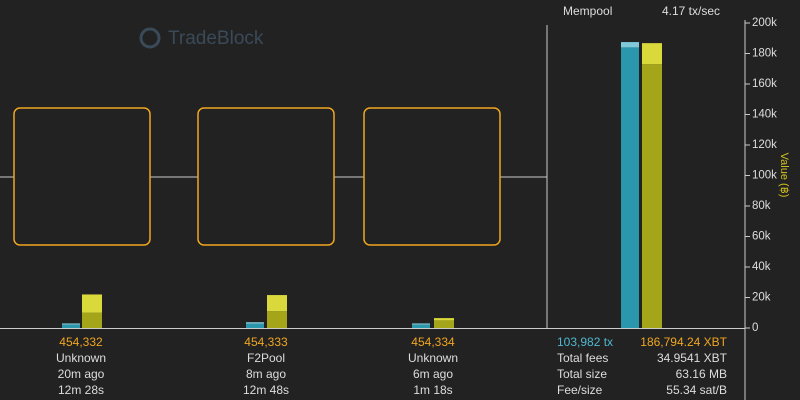 This screenshot has height=400, width=800. What do you see at coordinates (266, 390) in the screenshot?
I see `block-duration: 12m 48s` at bounding box center [266, 390].